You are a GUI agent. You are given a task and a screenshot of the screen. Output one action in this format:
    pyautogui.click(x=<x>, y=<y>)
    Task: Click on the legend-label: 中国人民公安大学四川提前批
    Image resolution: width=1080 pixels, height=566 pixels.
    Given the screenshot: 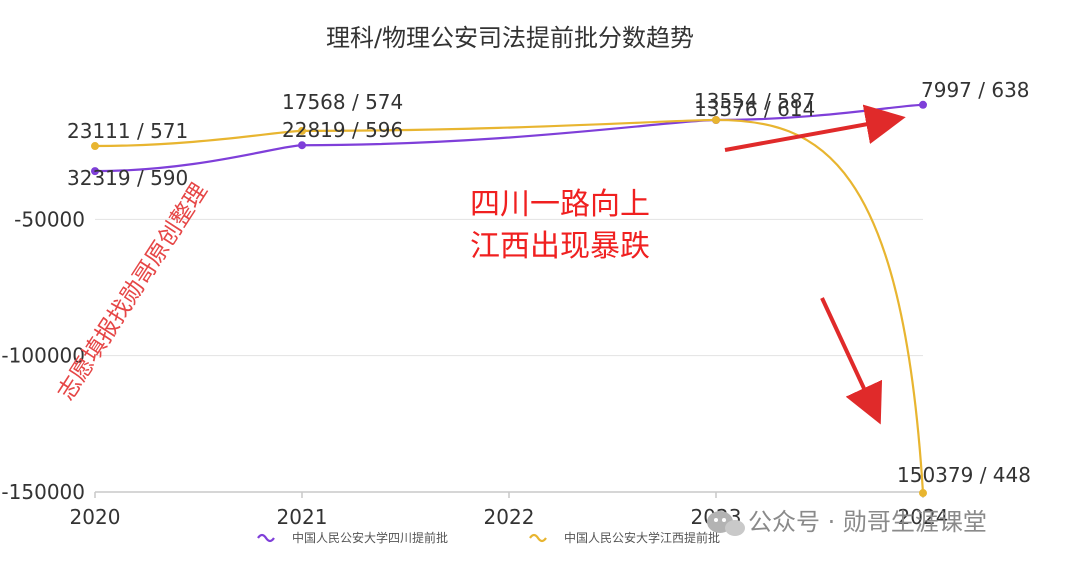 What is the action you would take?
    pyautogui.click(x=370, y=537)
    